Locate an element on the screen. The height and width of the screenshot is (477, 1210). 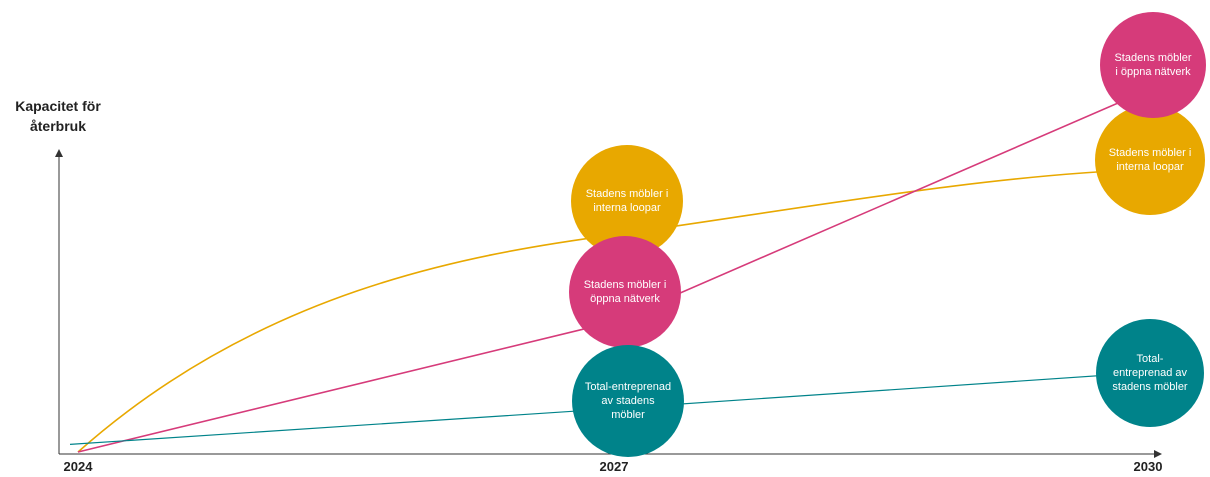
x-tick-2024: 2024 is located at coordinates (78, 466).